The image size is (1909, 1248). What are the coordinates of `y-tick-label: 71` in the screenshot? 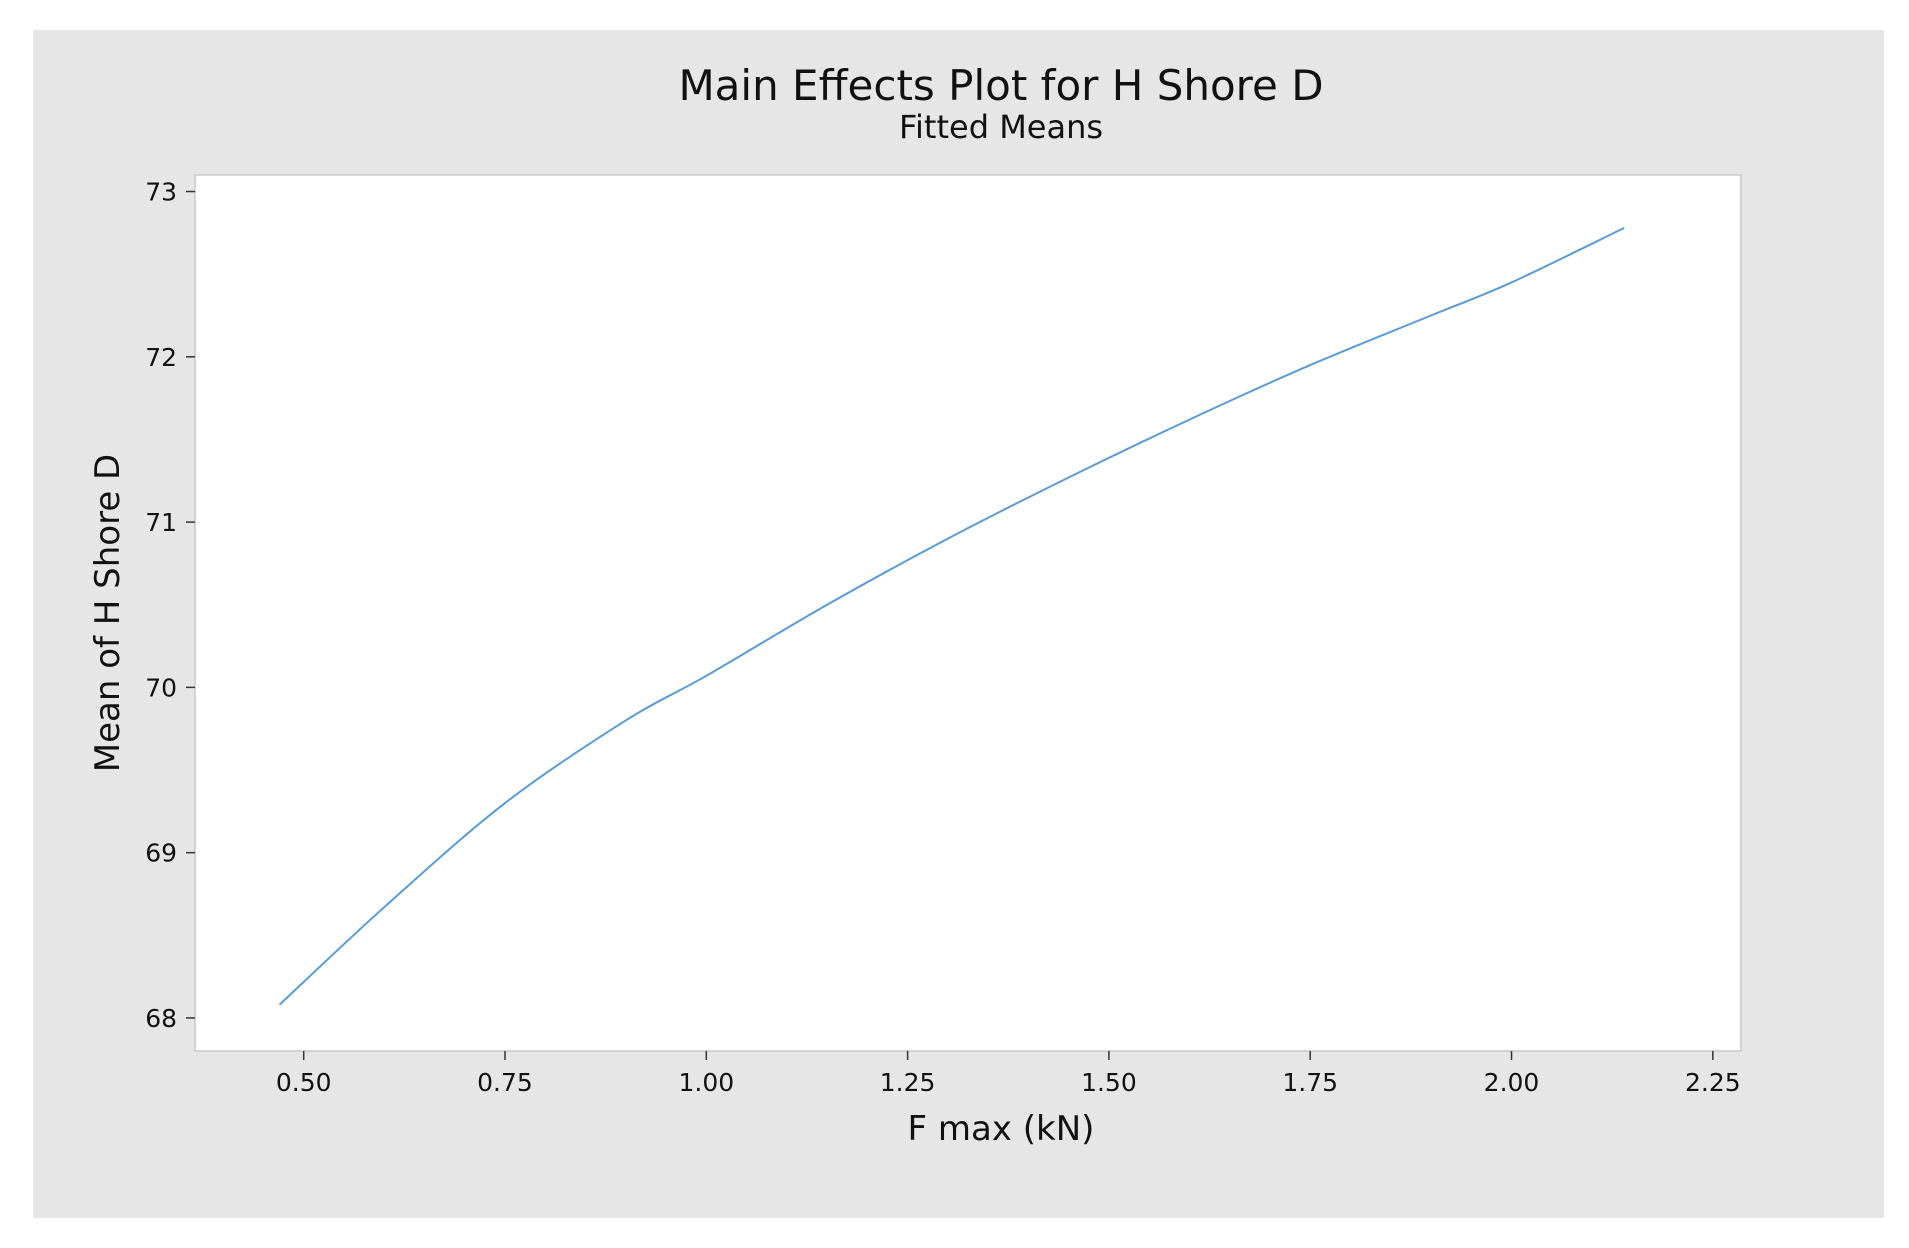 It's located at (161, 522).